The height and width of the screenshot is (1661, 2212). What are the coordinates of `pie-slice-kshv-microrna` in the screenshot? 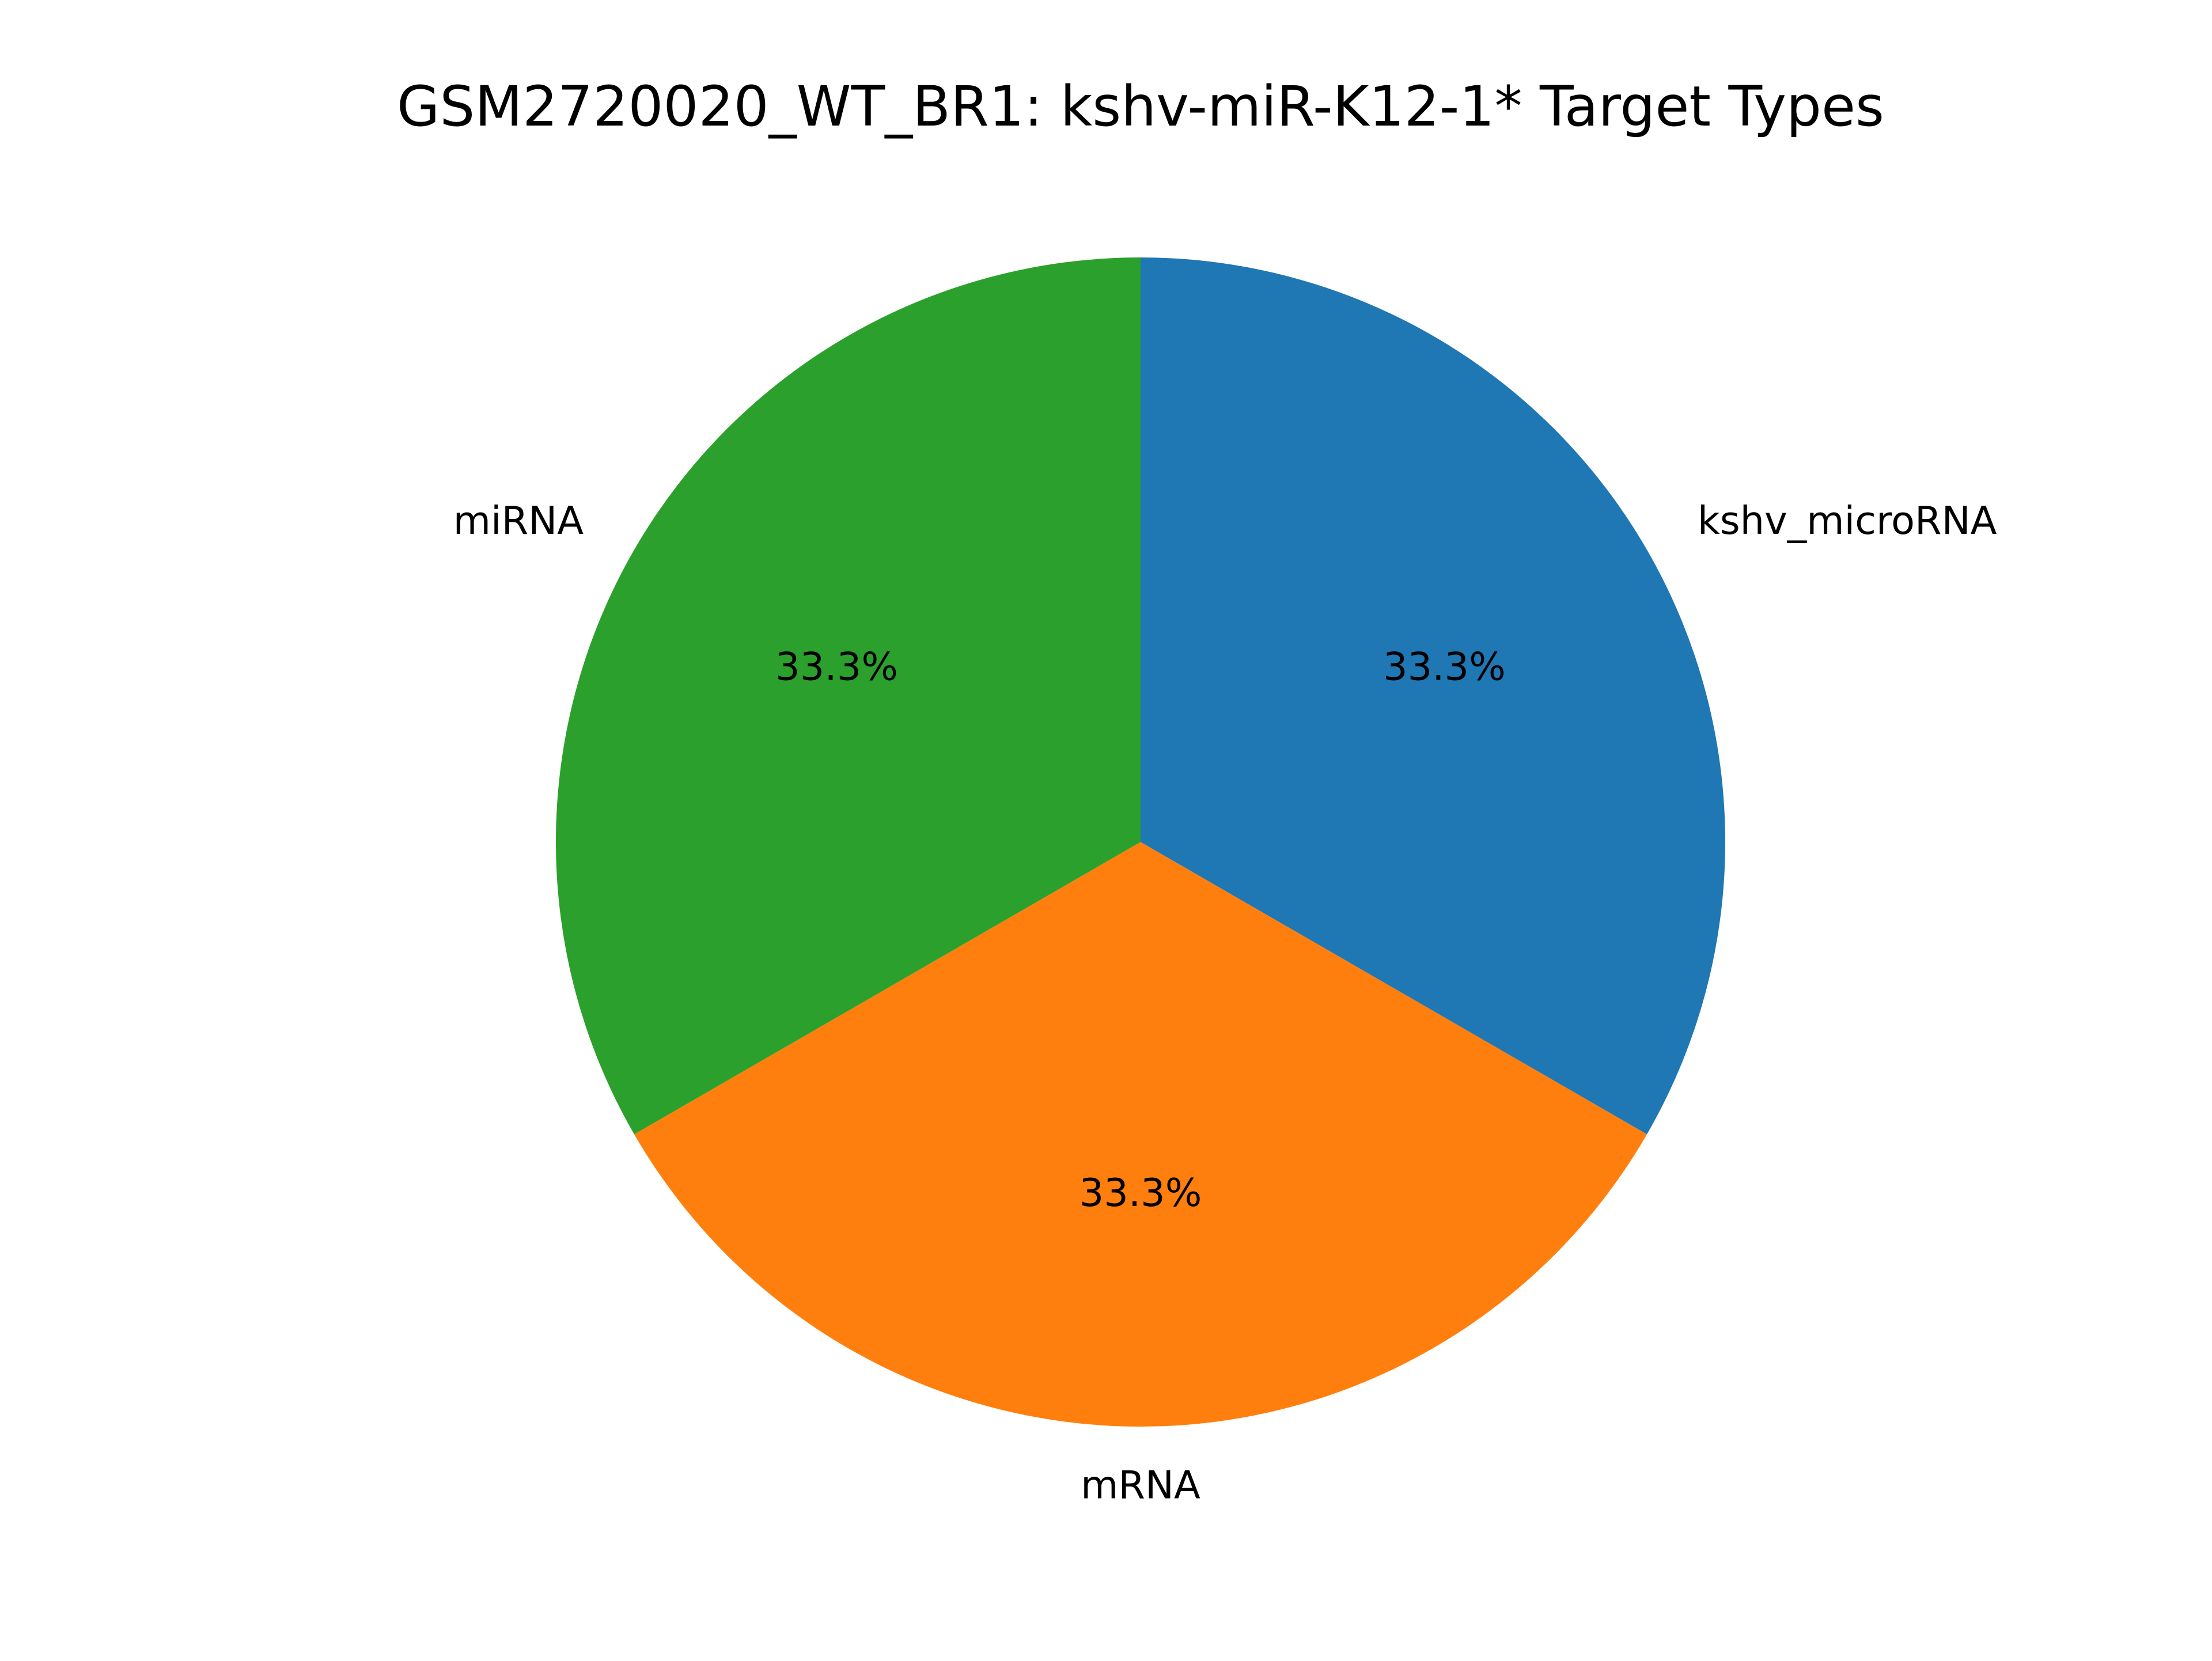 It's located at (1433, 696).